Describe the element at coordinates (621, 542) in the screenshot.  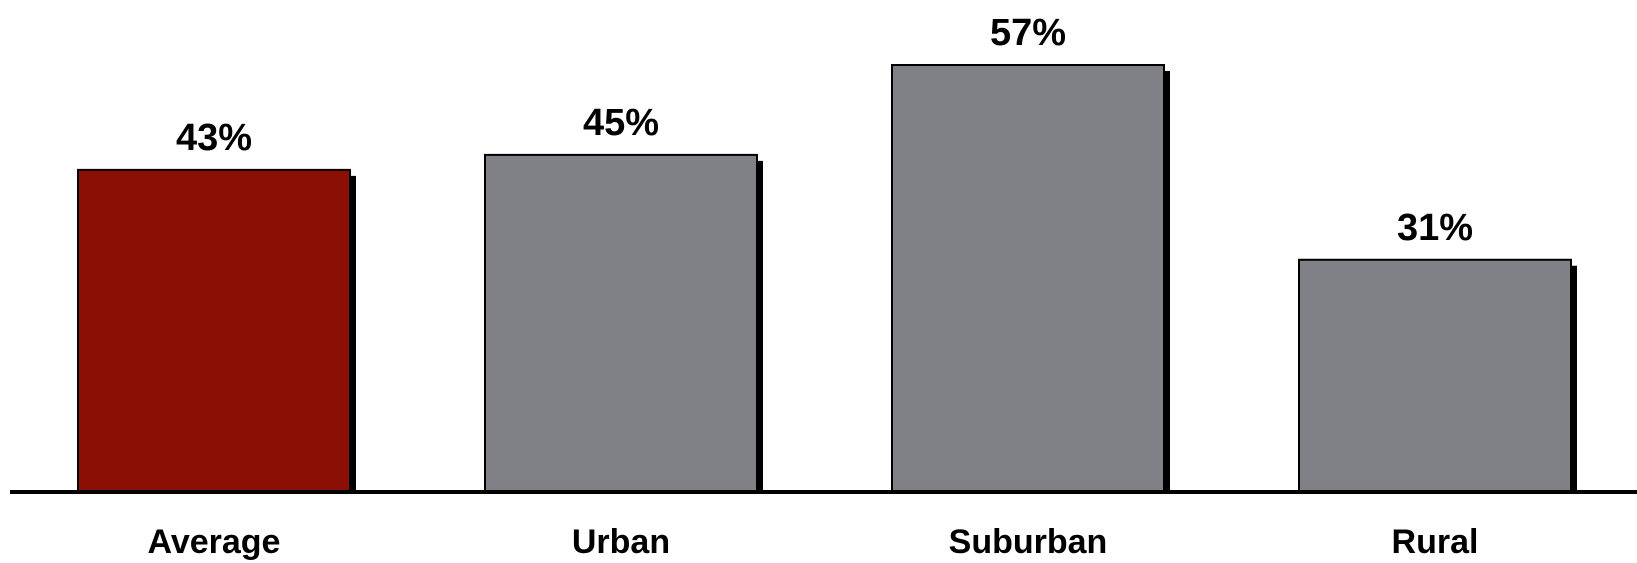
I see `category-label-urban: Urban` at that location.